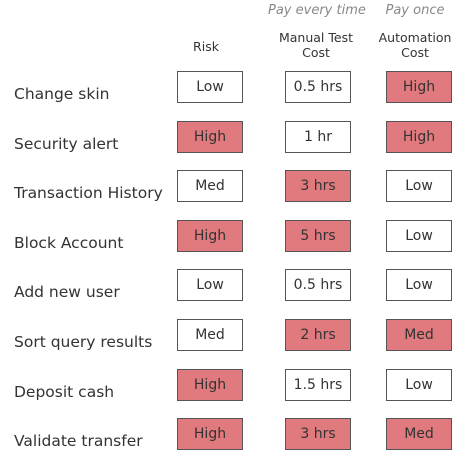  Describe the element at coordinates (415, 10) in the screenshot. I see `pay-once-label: Pay once` at that location.